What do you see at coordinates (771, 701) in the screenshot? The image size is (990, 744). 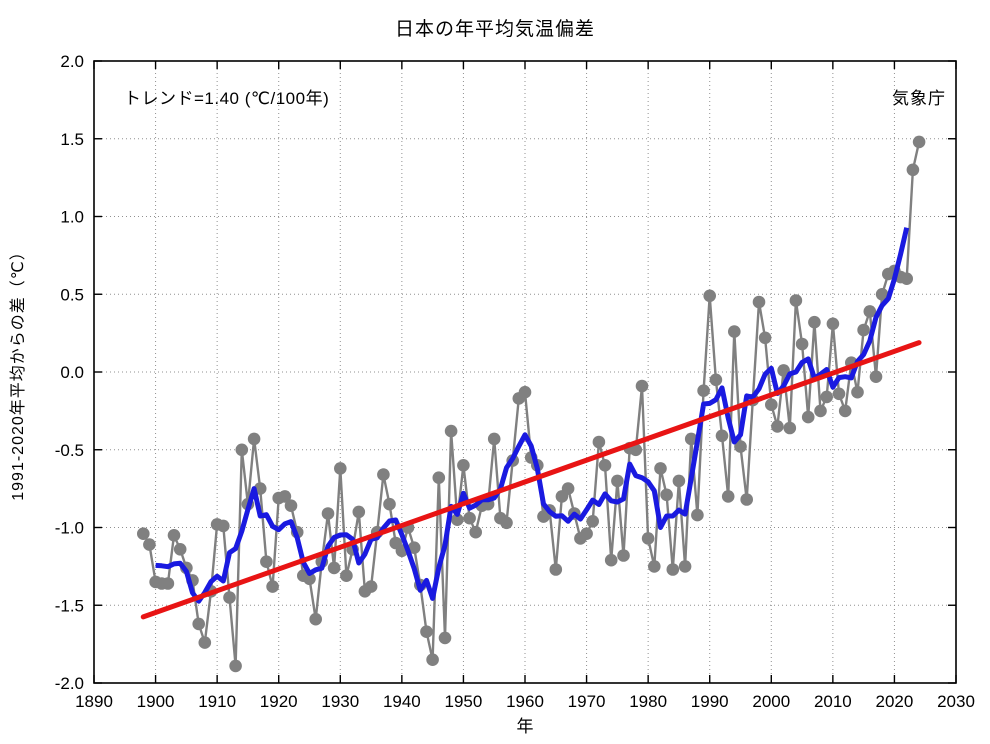 I see `x-tick-label: 2000` at bounding box center [771, 701].